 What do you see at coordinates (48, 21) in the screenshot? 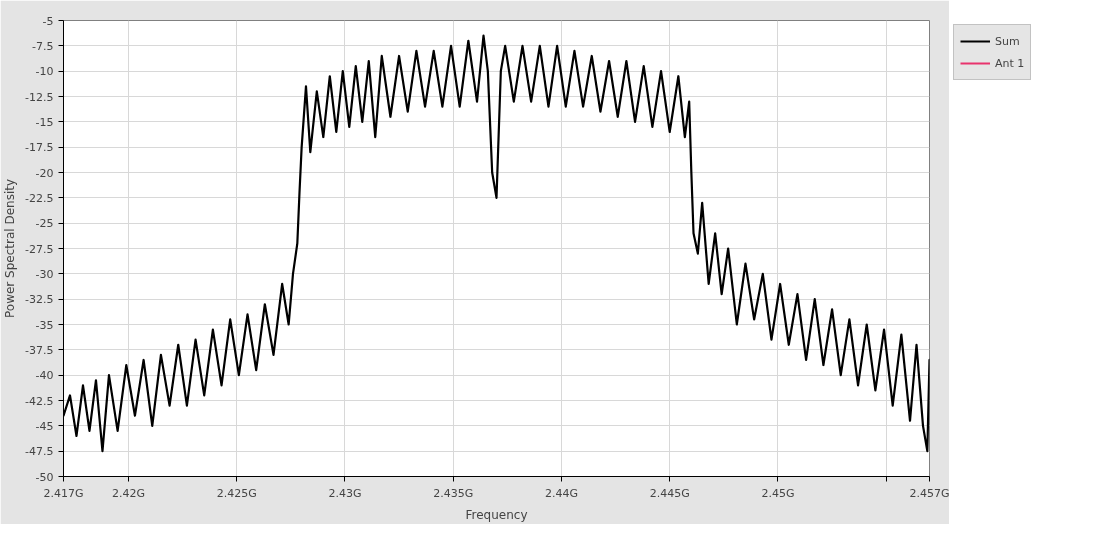
I see `y-tick-label: -5` at bounding box center [48, 21].